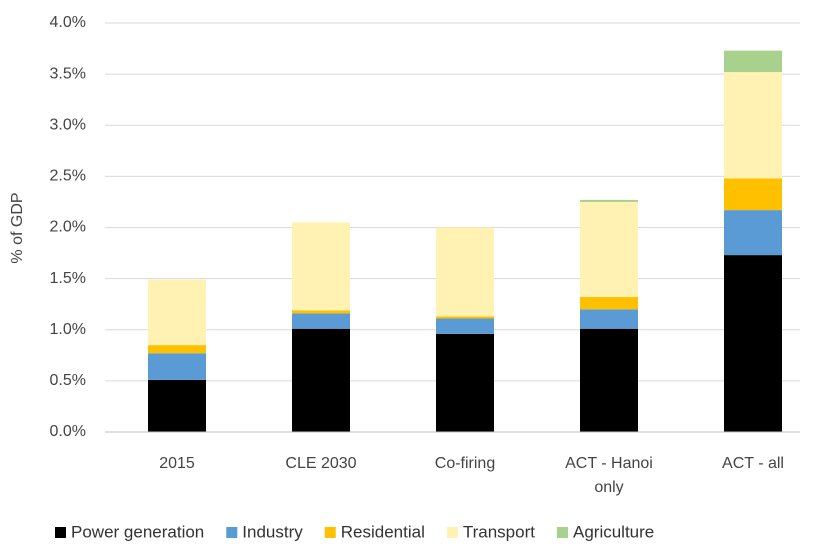  Describe the element at coordinates (321, 463) in the screenshot. I see `x-tick-label: CLE 2030` at that location.